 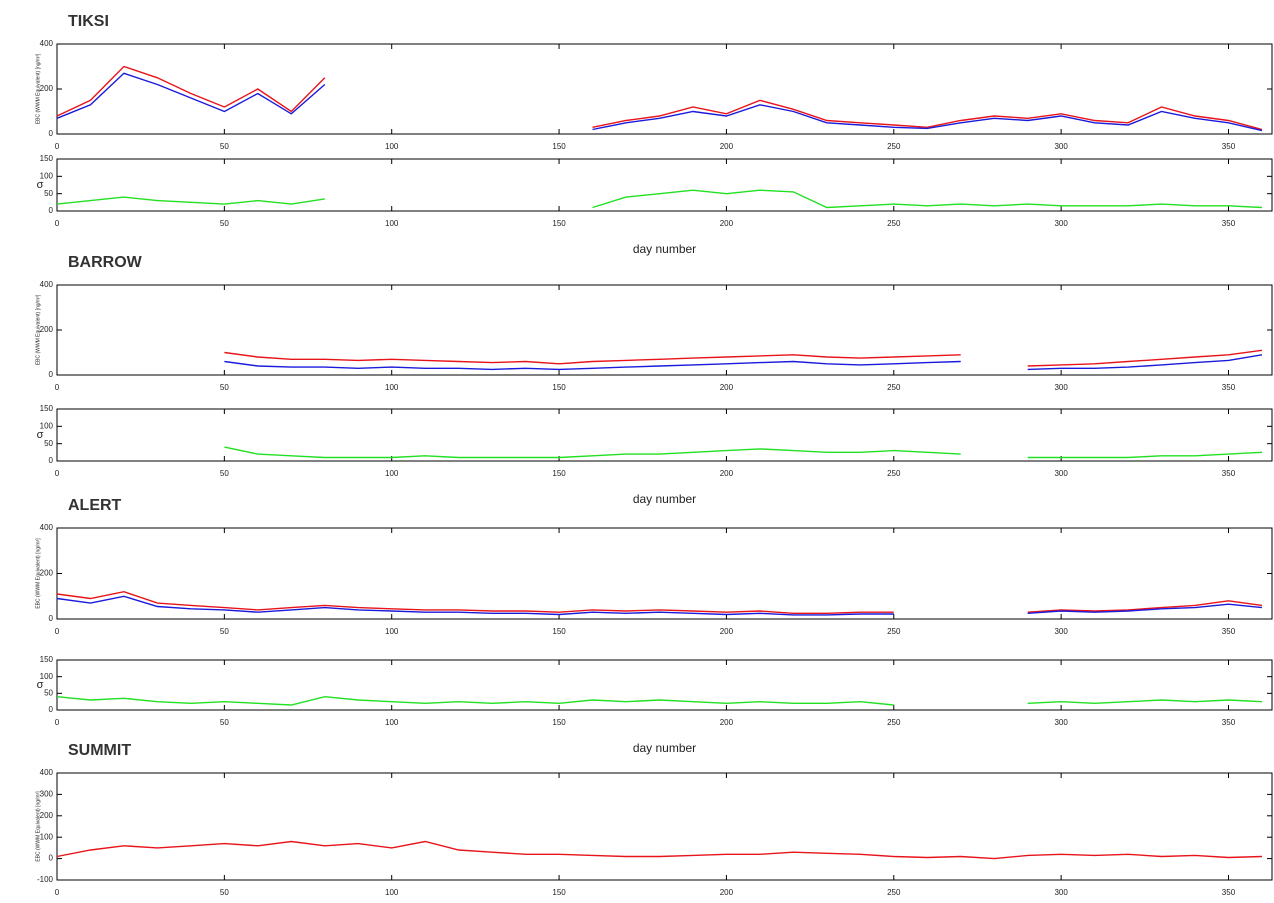 What do you see at coordinates (99, 750) in the screenshot?
I see `panel-title: SUMMIT` at bounding box center [99, 750].